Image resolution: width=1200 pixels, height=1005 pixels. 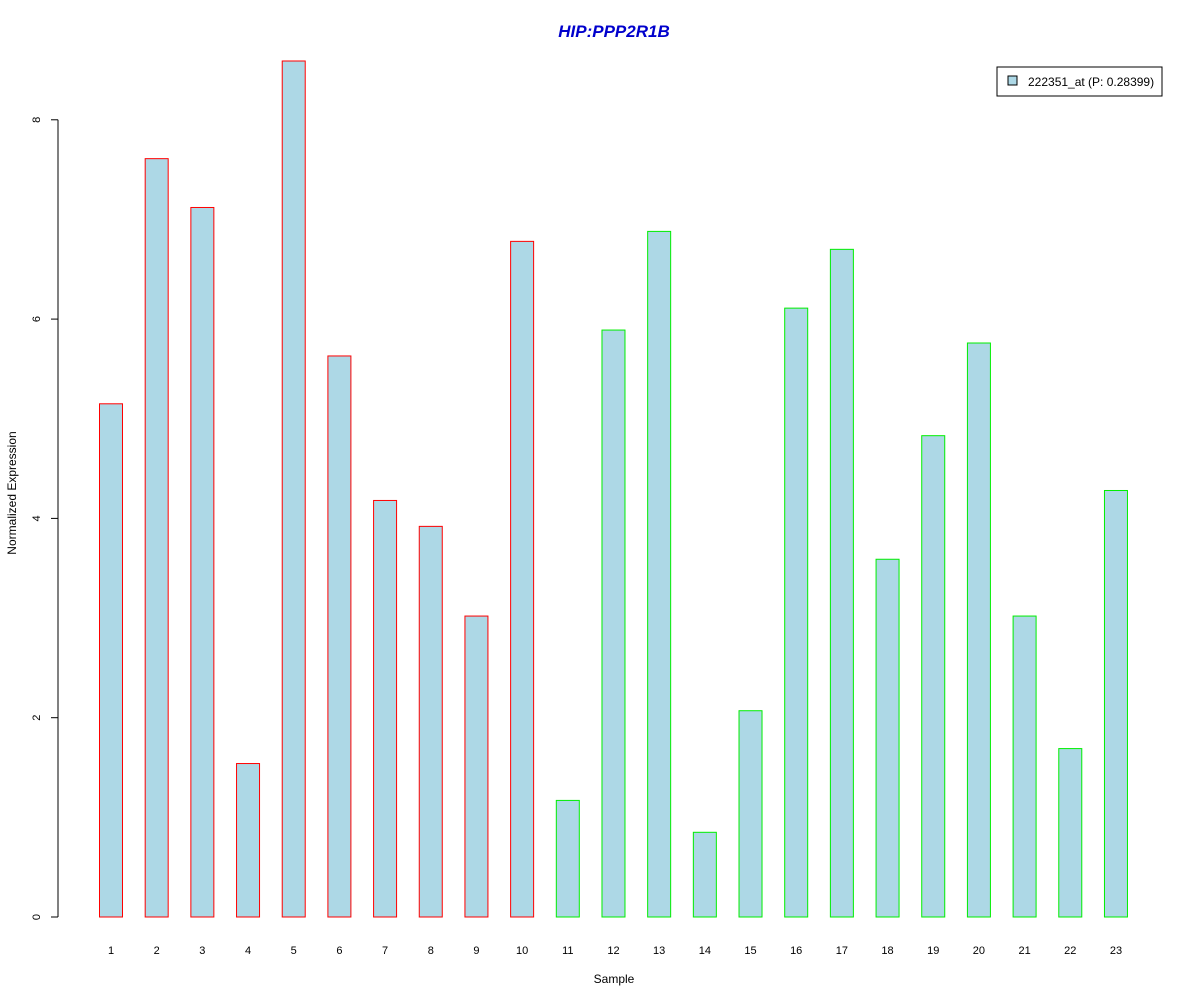 I want to click on x-tick-label: 18, so click(x=887, y=951).